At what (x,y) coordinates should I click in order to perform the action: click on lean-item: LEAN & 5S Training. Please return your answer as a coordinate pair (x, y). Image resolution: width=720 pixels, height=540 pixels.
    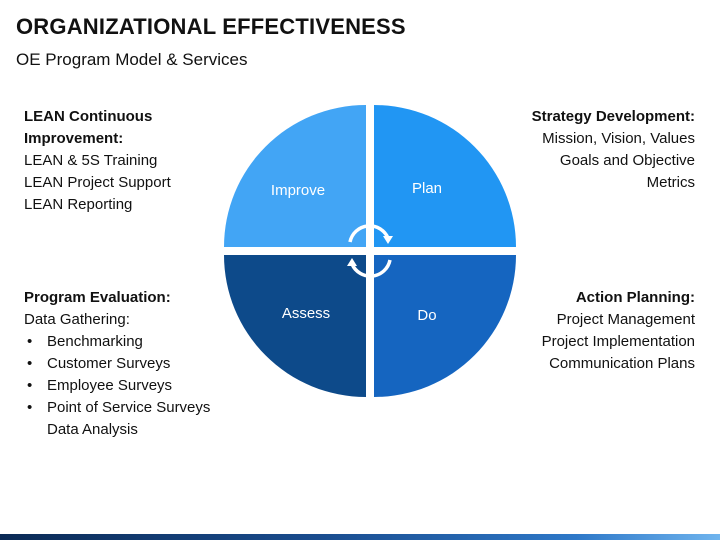
    Looking at the image, I should click on (91, 160).